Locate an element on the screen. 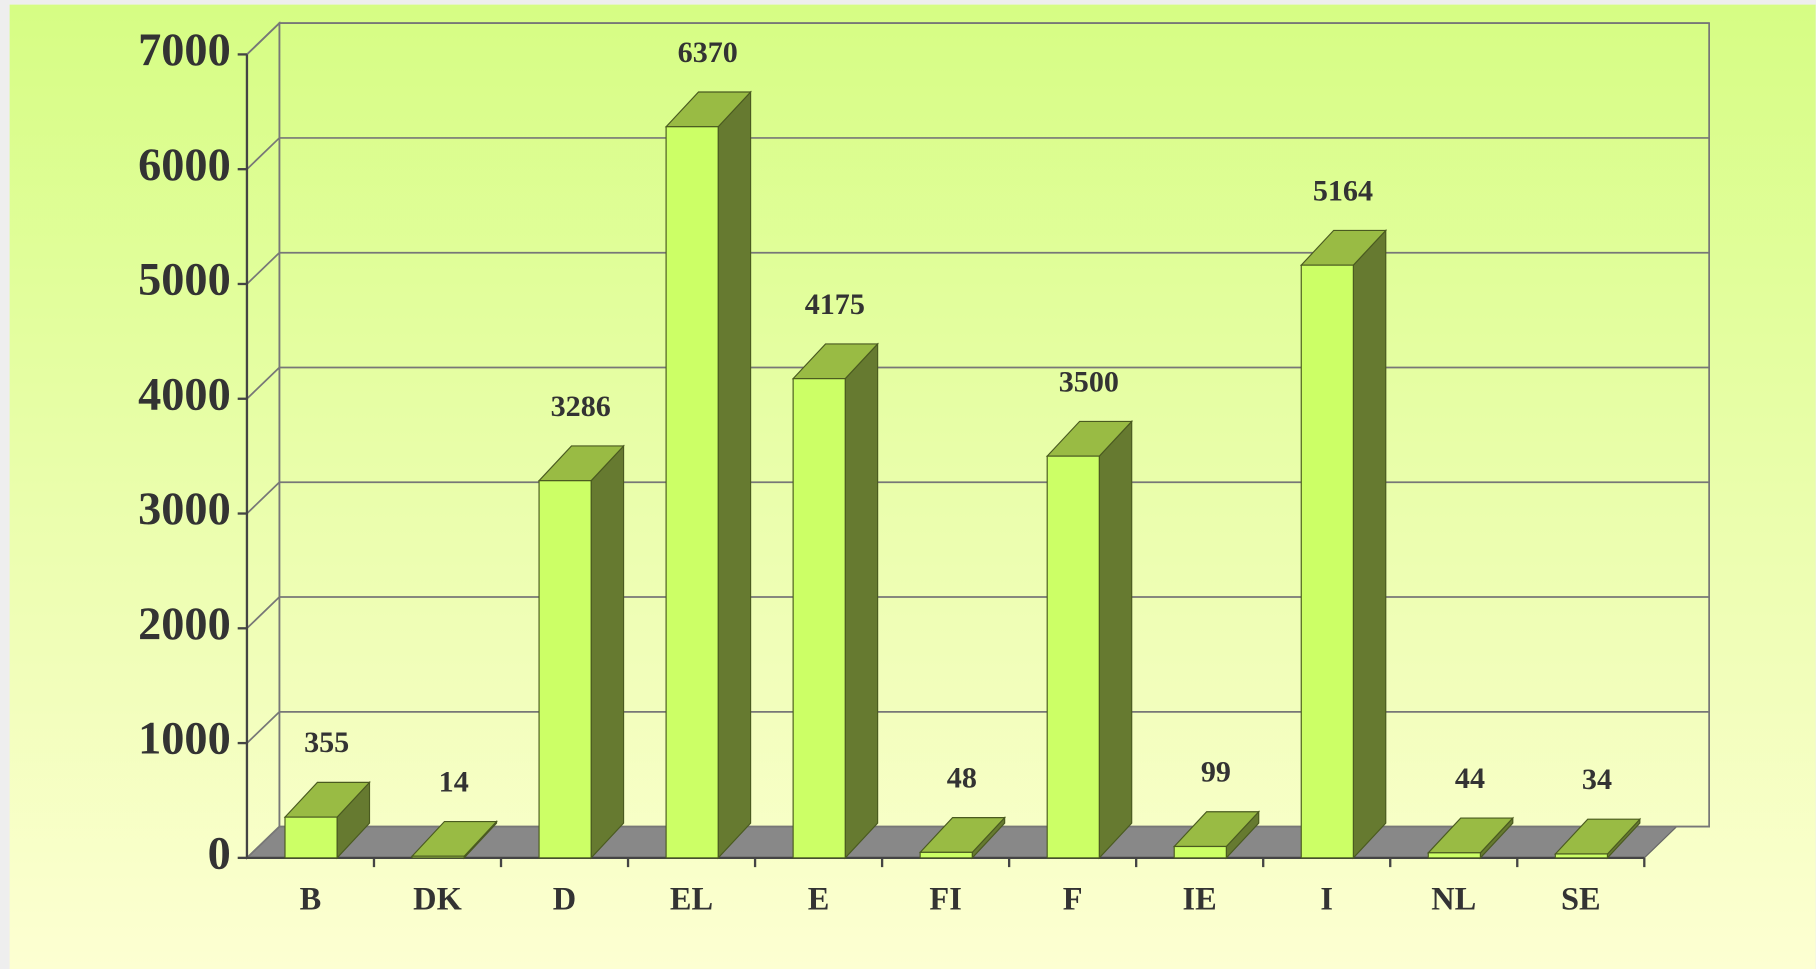 This screenshot has height=969, width=1816. x-tick-label: NL is located at coordinates (1453, 899).